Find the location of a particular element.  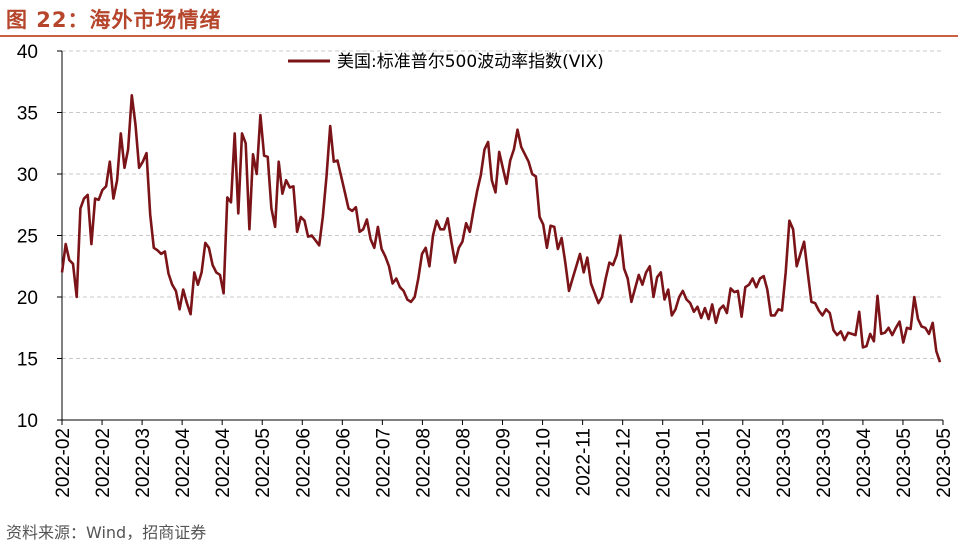

x-tick-label: 2022-09 is located at coordinates (504, 463).